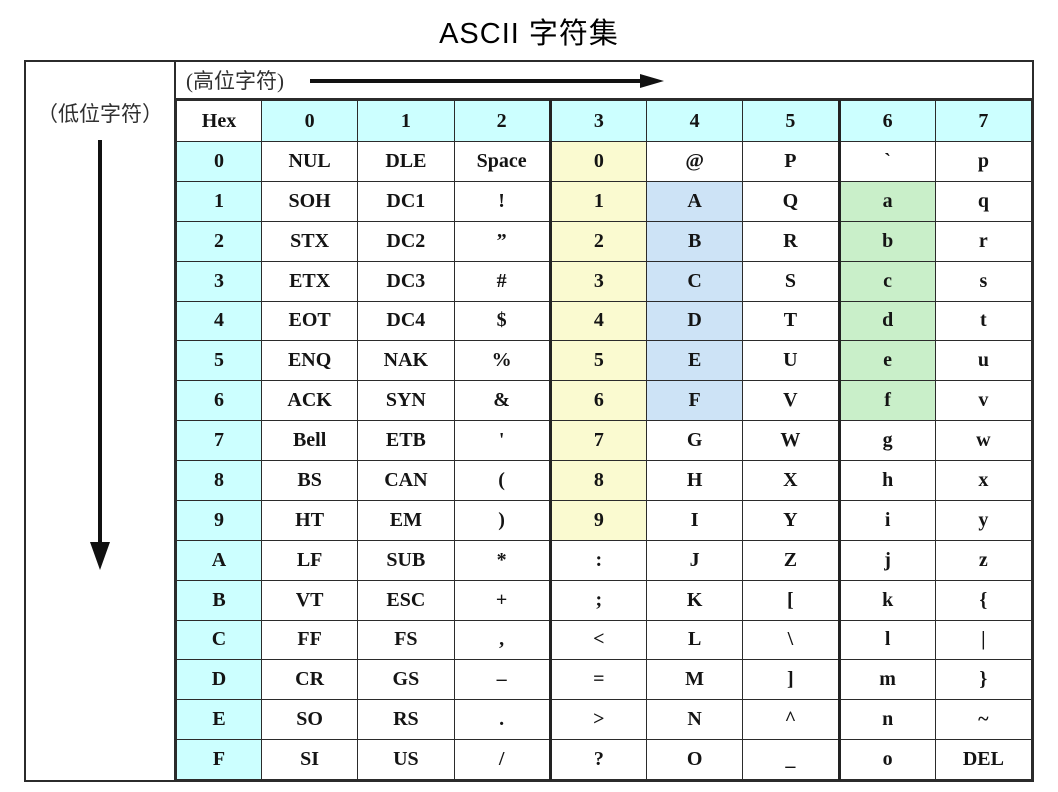 The height and width of the screenshot is (792, 1058). I want to click on table-cell: EOT, so click(309, 321).